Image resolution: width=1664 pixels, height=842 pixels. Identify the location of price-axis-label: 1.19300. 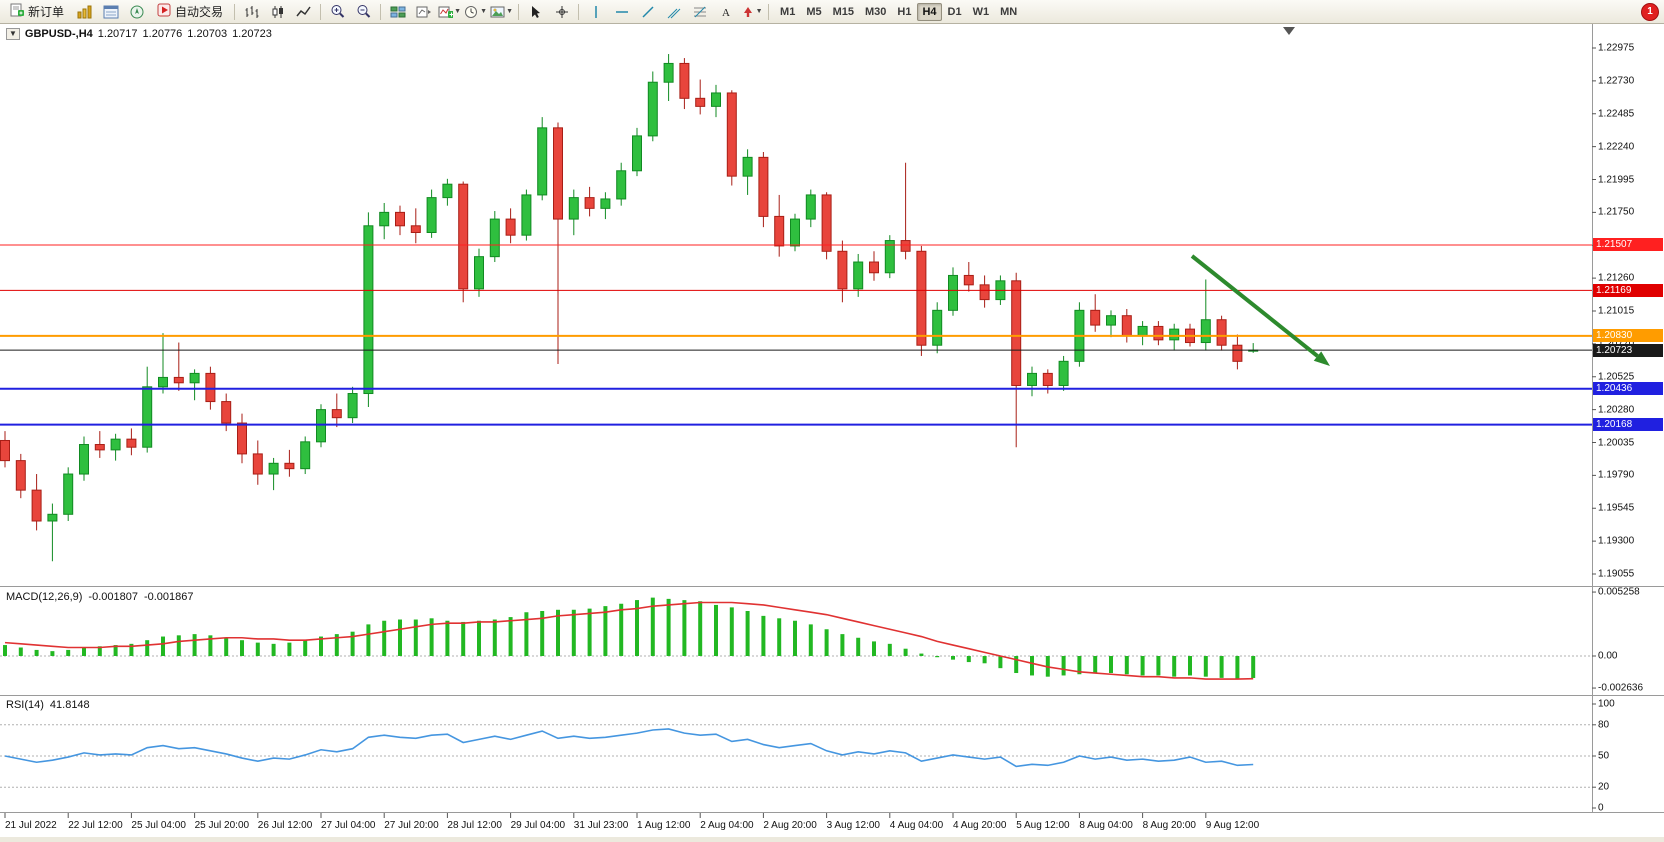
(1616, 541).